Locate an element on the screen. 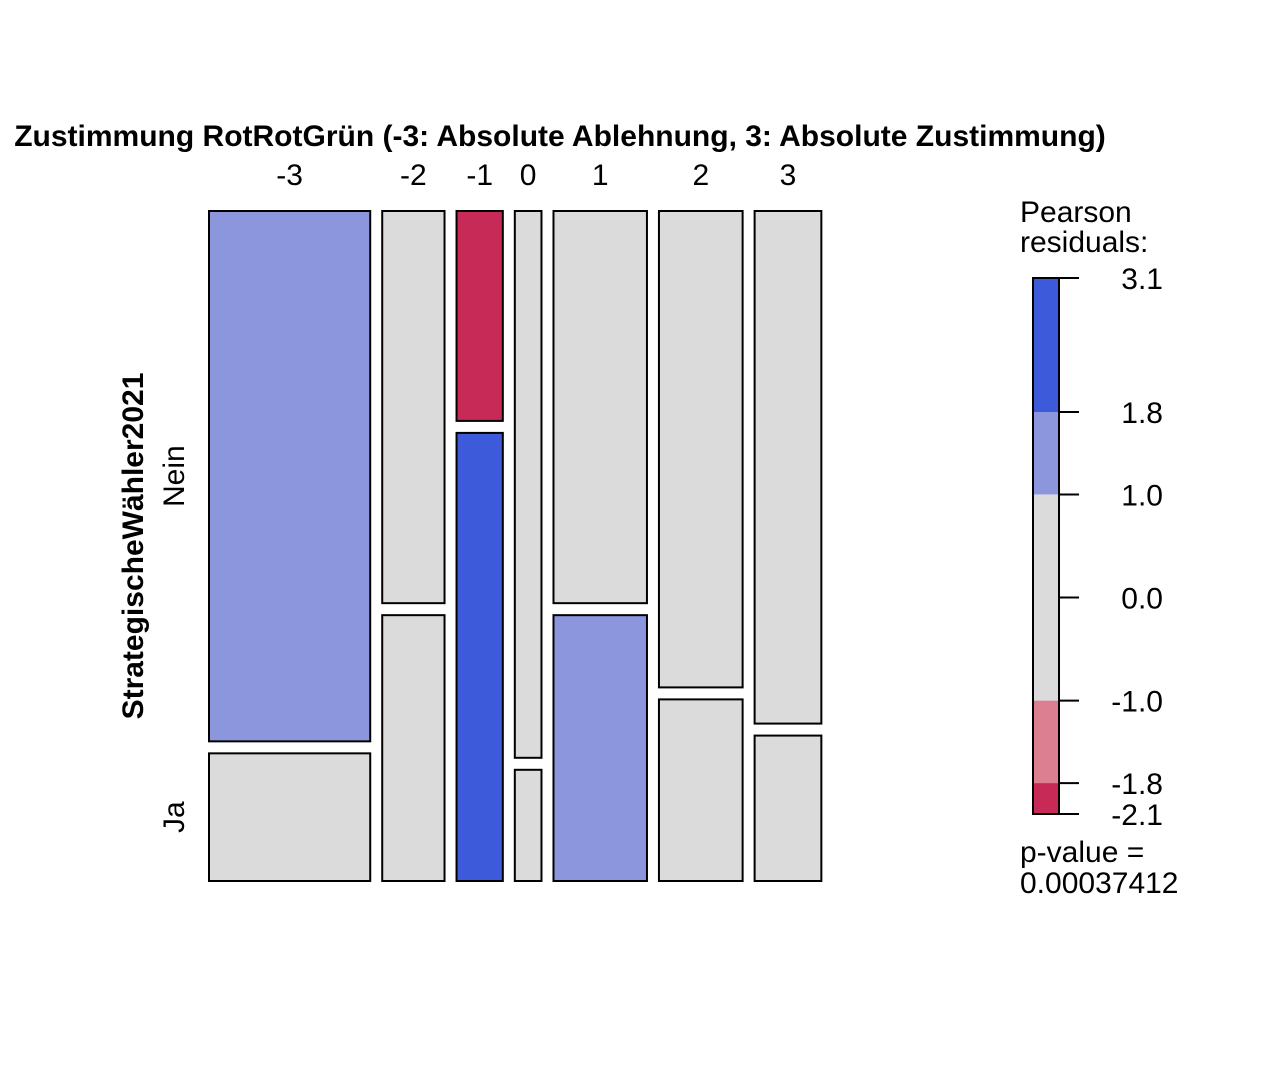 The height and width of the screenshot is (1092, 1280). x-tick-label: 0 is located at coordinates (528, 175).